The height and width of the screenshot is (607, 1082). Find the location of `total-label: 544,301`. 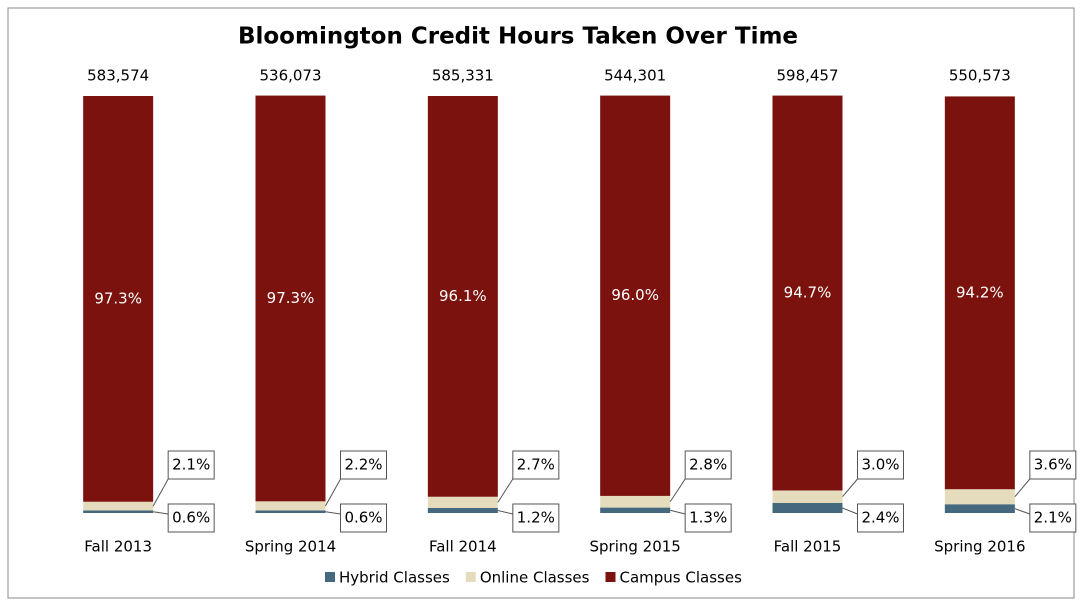

total-label: 544,301 is located at coordinates (635, 76).